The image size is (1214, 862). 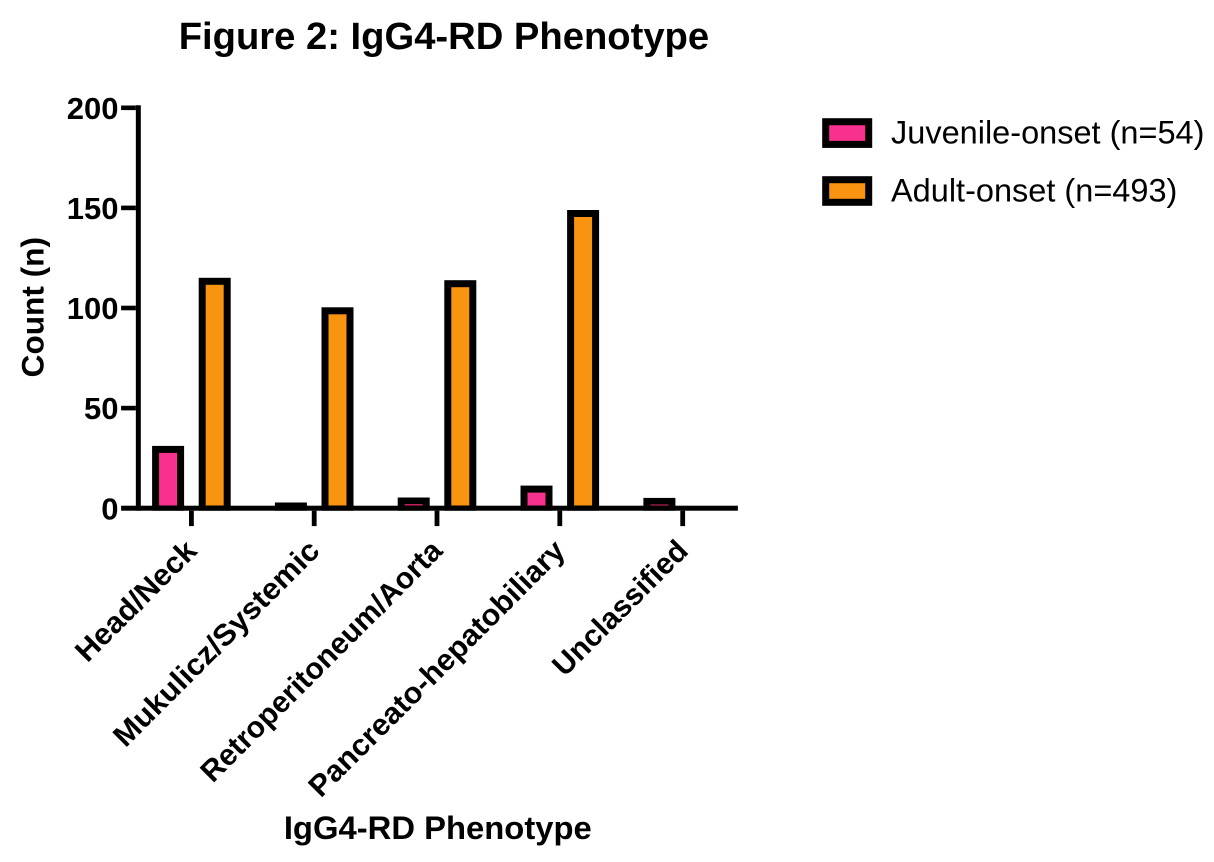 I want to click on svg-text: Retroperitoneum/Aorta, so click(x=321, y=661).